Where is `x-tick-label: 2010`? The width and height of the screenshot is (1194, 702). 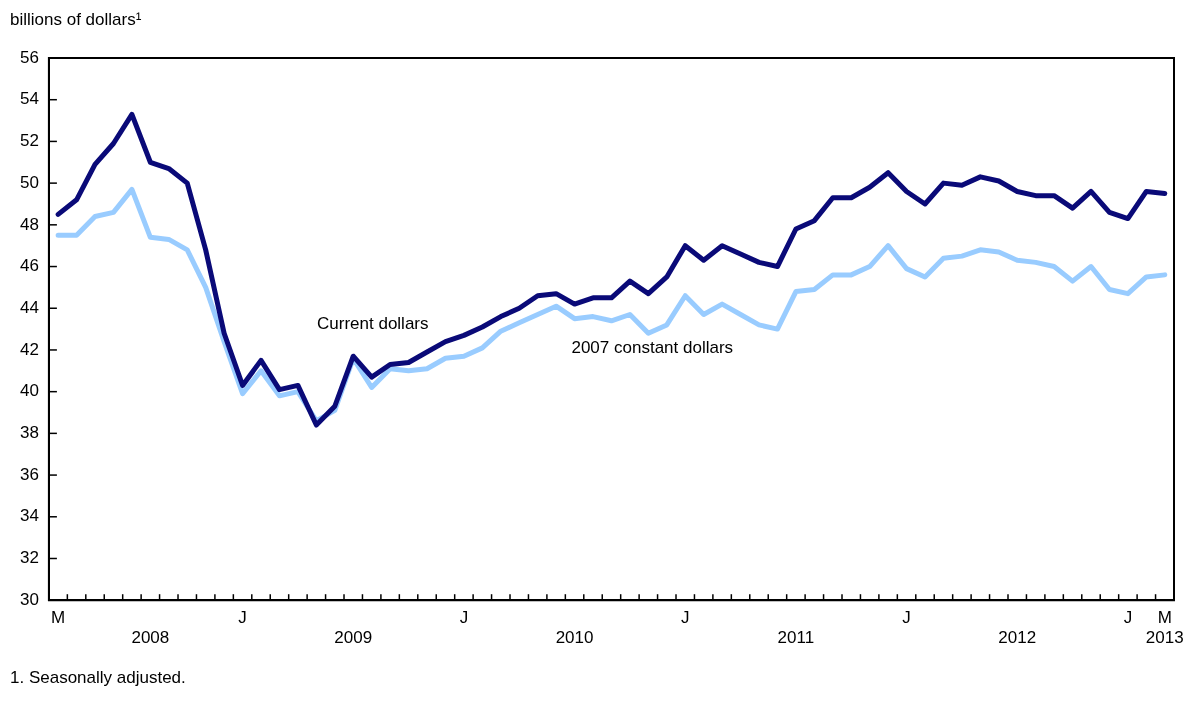
x-tick-label: 2010 is located at coordinates (574, 638).